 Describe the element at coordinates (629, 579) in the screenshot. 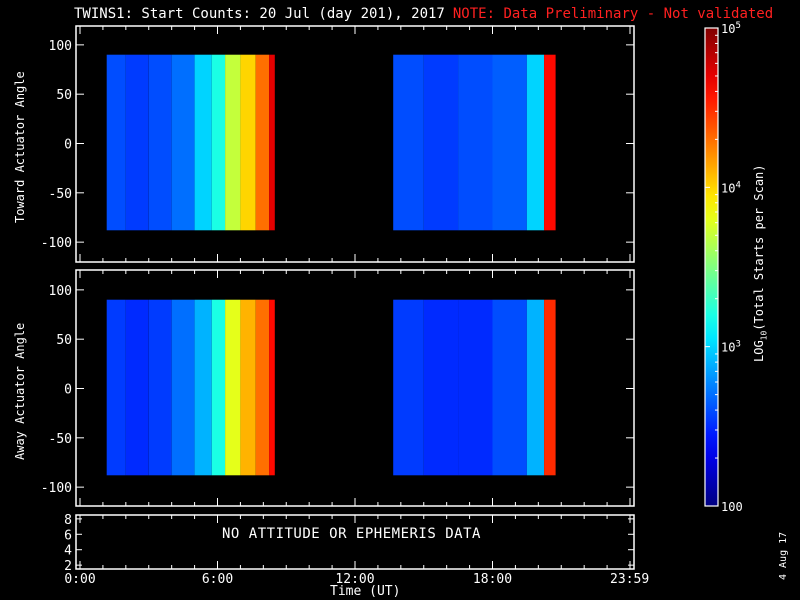

I see `x-tick-label-4: 23:59` at that location.